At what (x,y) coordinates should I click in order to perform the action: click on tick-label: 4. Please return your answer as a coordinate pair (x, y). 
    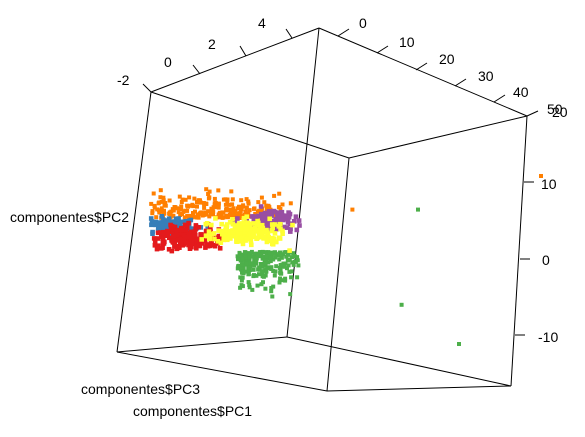
    Looking at the image, I should click on (262, 23).